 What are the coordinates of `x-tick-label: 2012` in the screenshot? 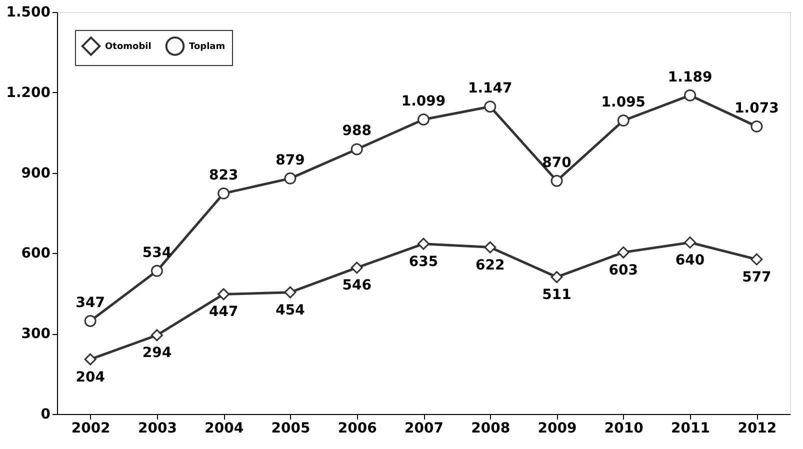 It's located at (757, 428).